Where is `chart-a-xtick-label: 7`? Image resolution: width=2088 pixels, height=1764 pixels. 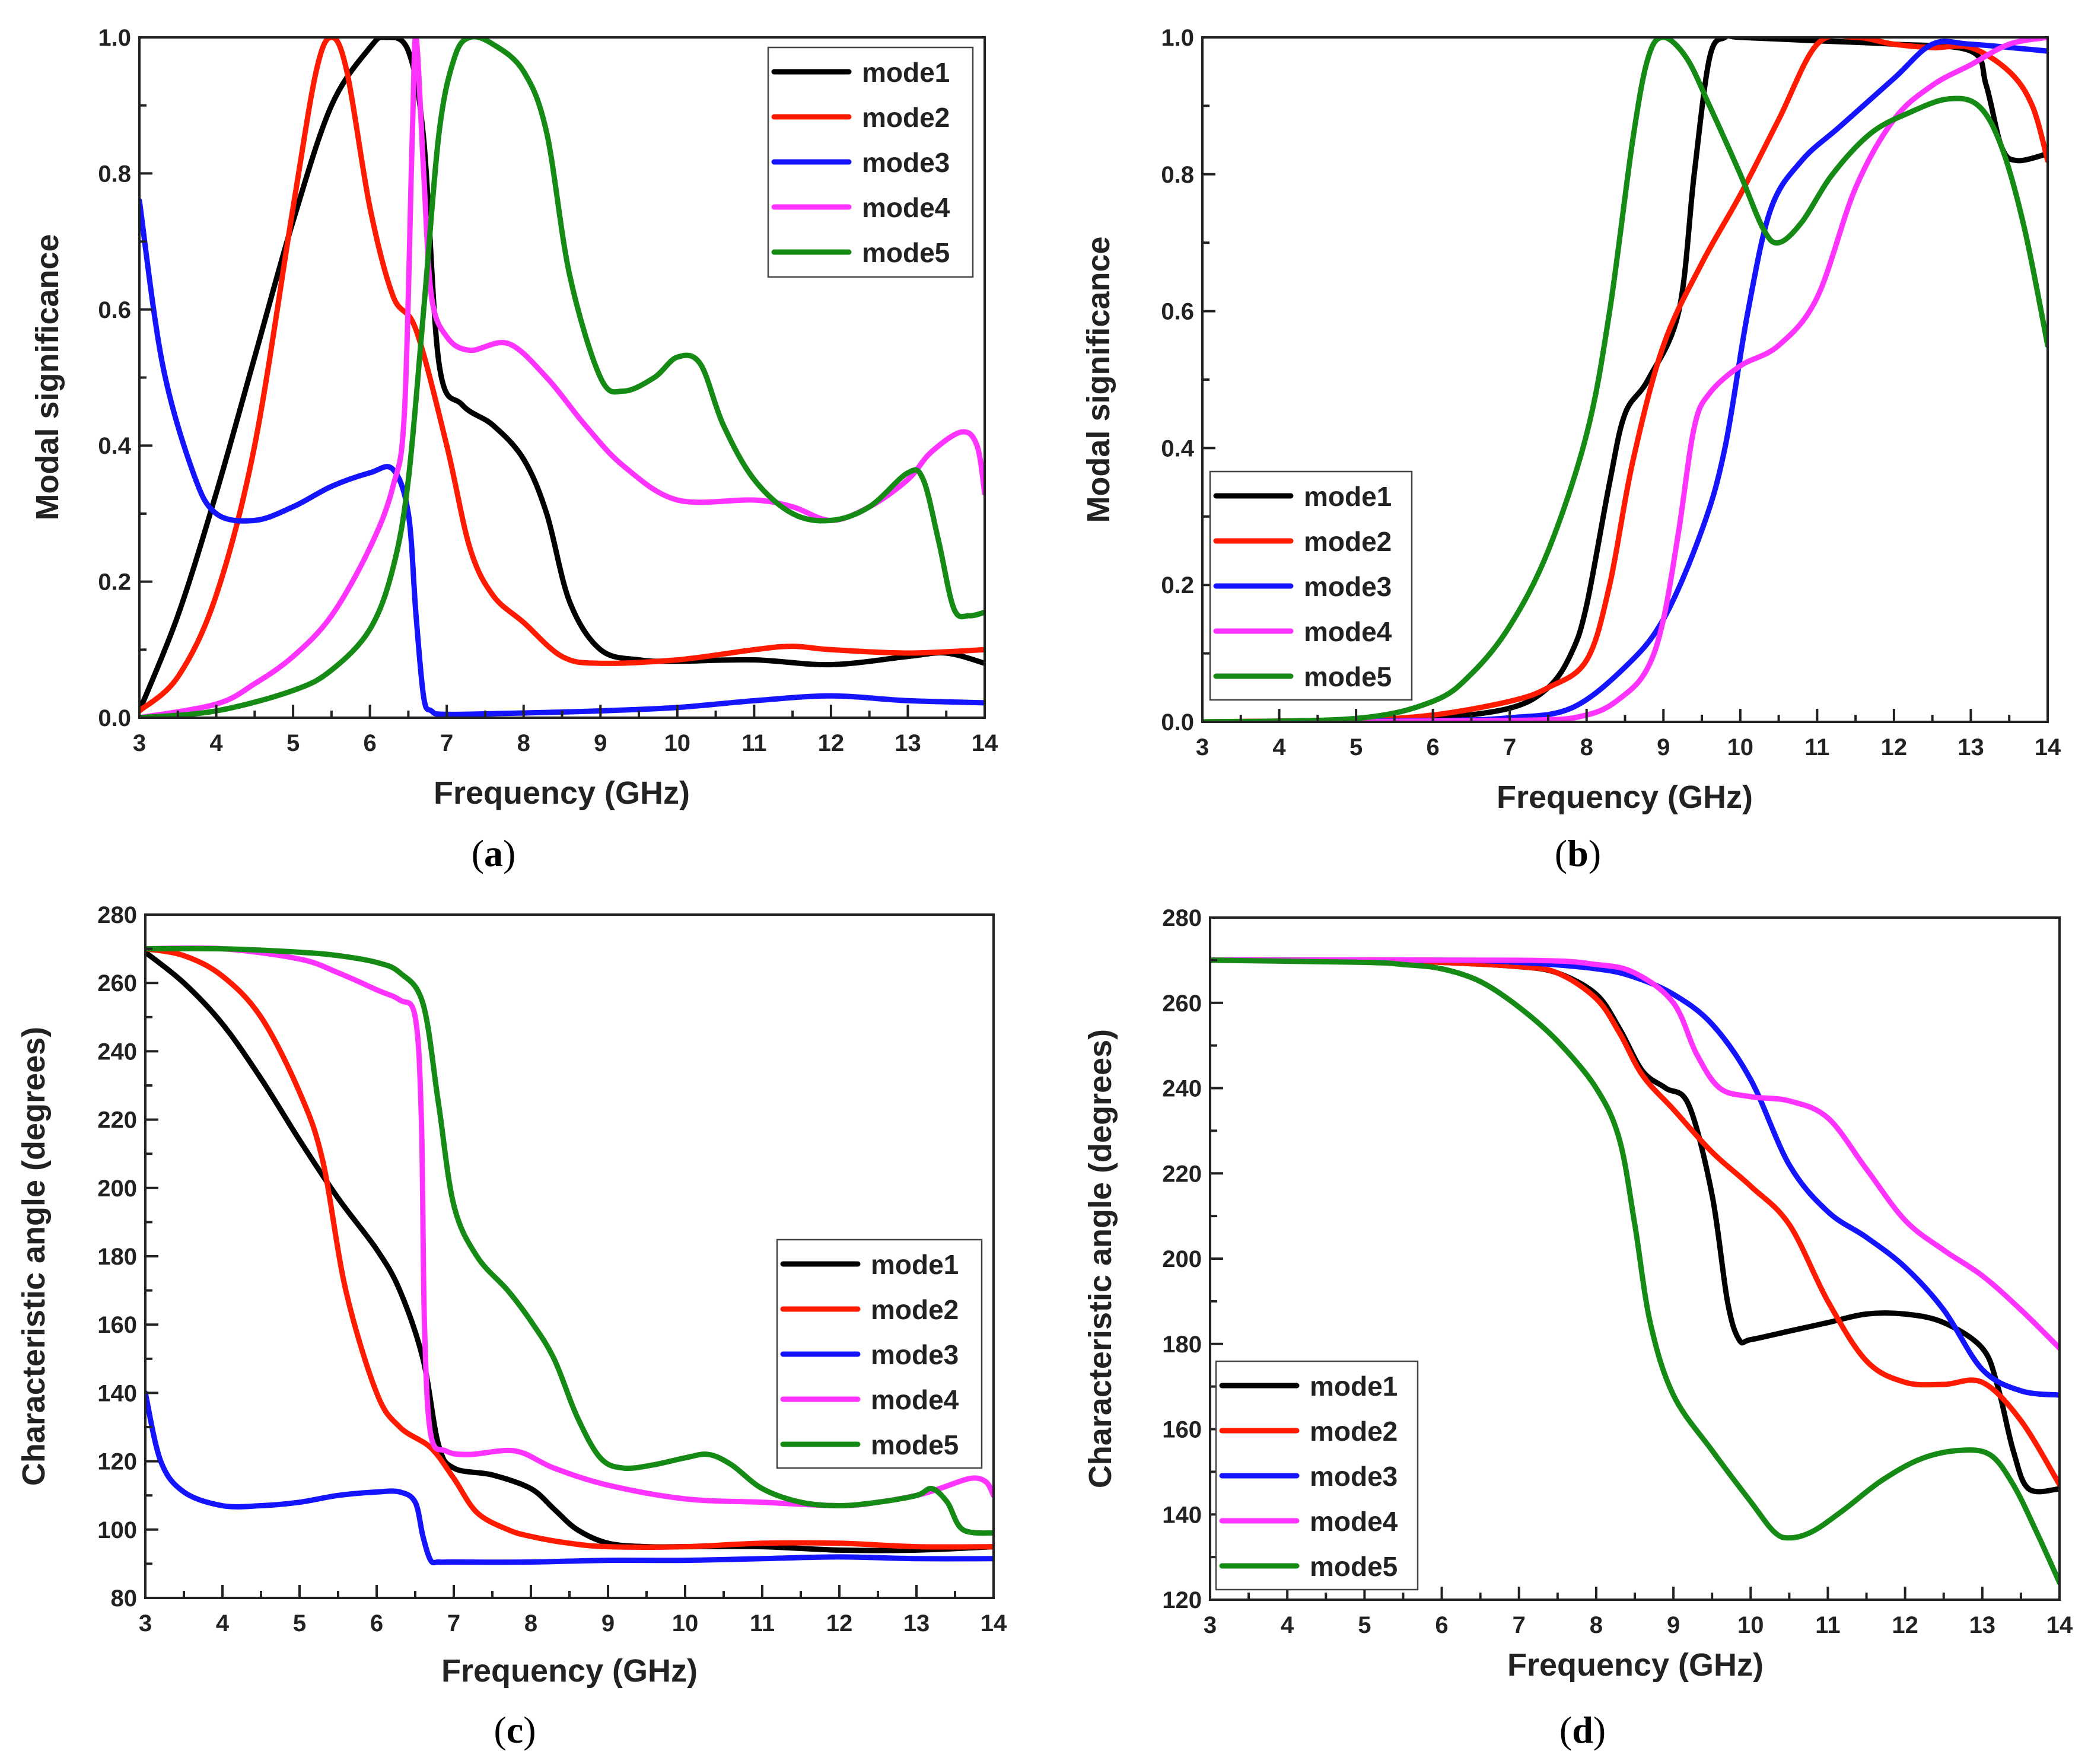 chart-a-xtick-label: 7 is located at coordinates (446, 743).